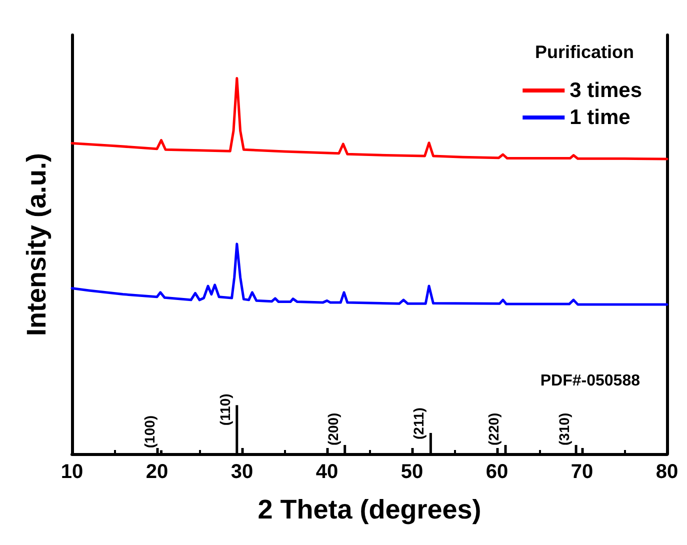 The width and height of the screenshot is (687, 545). What do you see at coordinates (157, 472) in the screenshot?
I see `x-tick-label: 20` at bounding box center [157, 472].